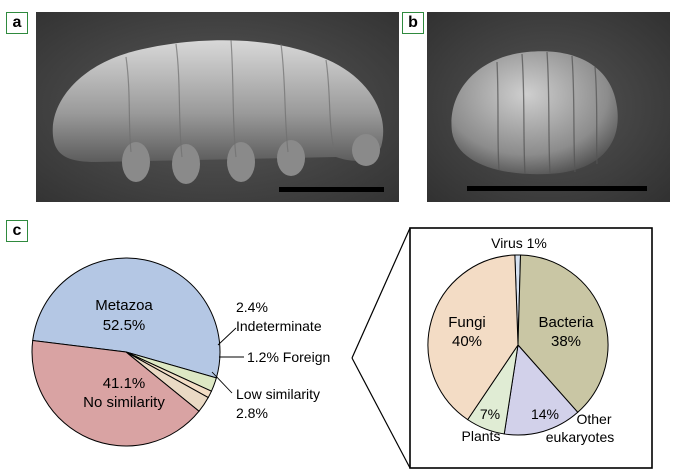  Describe the element at coordinates (252, 413) in the screenshot. I see `value-low-similarity: 2.8%` at that location.